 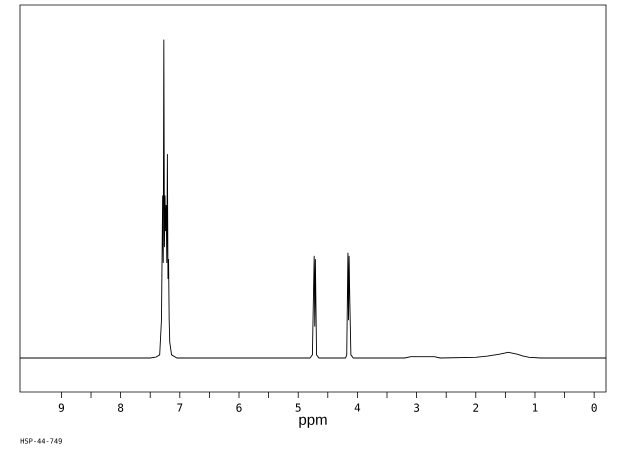 What do you see at coordinates (61, 408) in the screenshot?
I see `x-tick-label: 9` at bounding box center [61, 408].